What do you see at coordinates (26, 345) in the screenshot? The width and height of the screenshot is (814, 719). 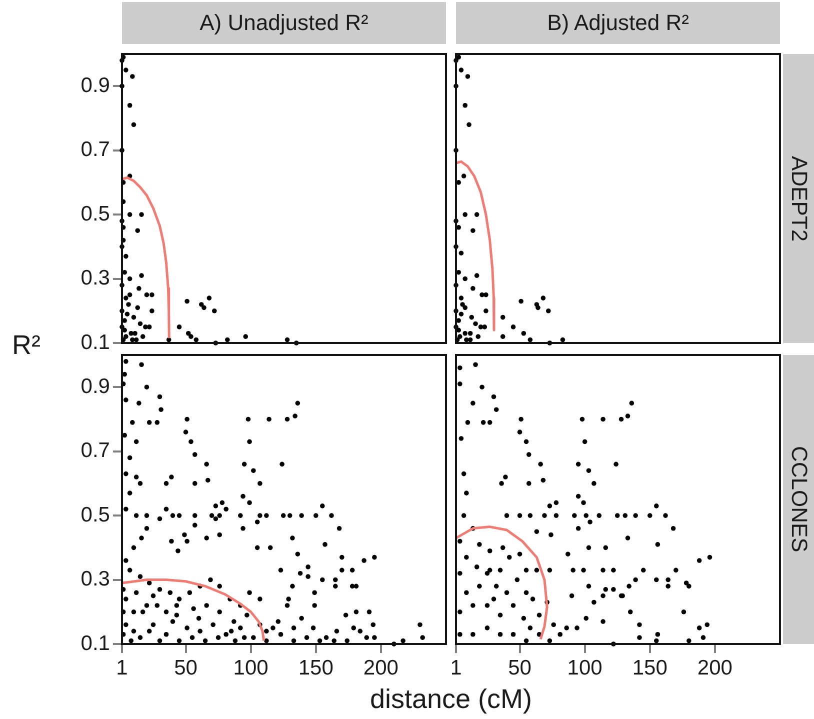 I see `y-axis-title: R²` at bounding box center [26, 345].